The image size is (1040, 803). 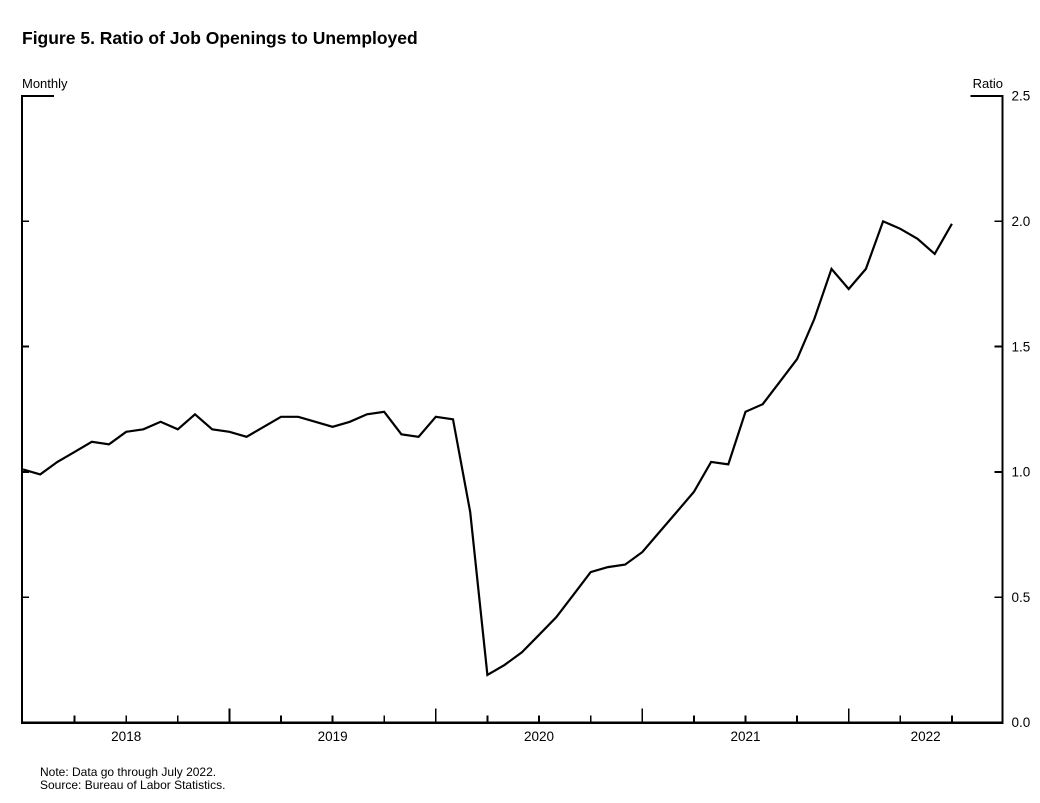 I want to click on y-tick-label: 2.5, so click(x=1021, y=96).